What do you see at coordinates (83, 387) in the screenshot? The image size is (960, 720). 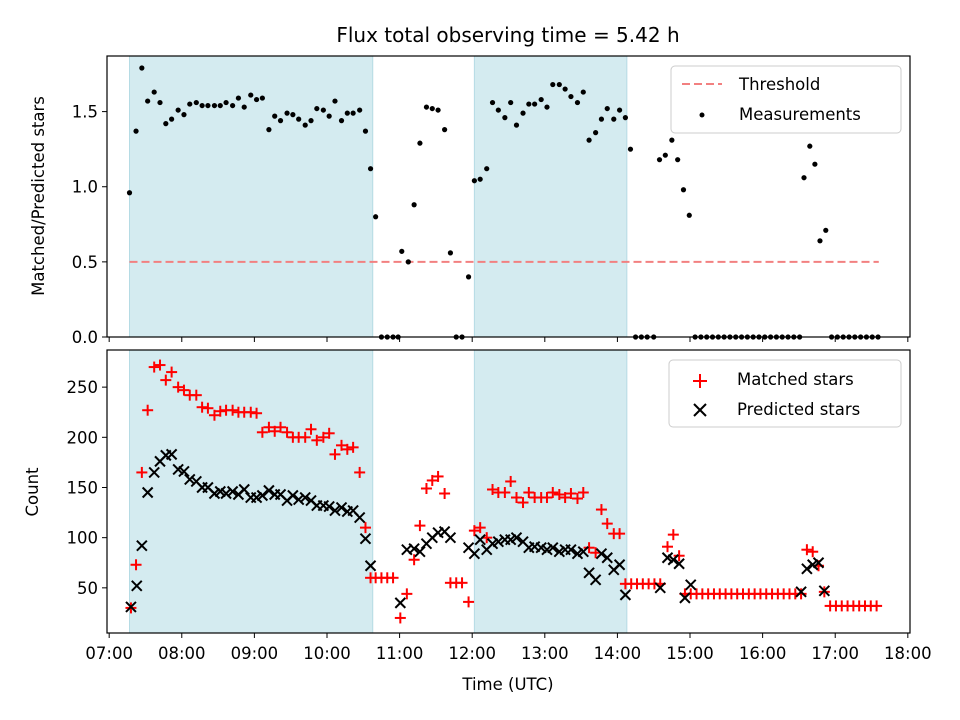 I see `y-tick-label: 250` at bounding box center [83, 387].